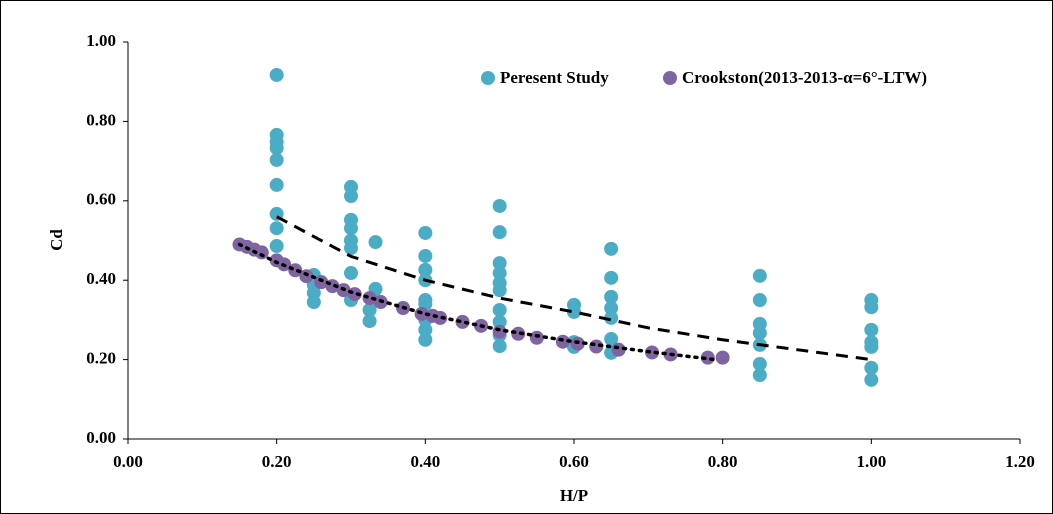  I want to click on x-tick-label: 0.00, so click(128, 461).